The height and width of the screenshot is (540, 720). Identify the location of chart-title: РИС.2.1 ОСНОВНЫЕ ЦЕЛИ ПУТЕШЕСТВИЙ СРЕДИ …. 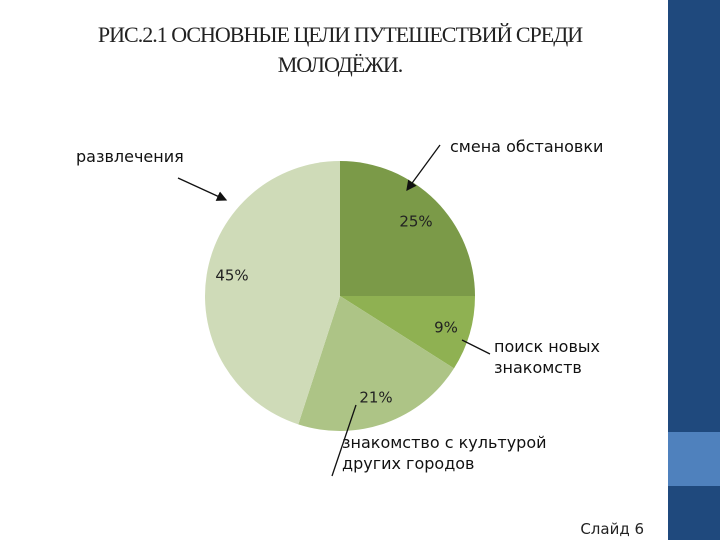
(340, 49).